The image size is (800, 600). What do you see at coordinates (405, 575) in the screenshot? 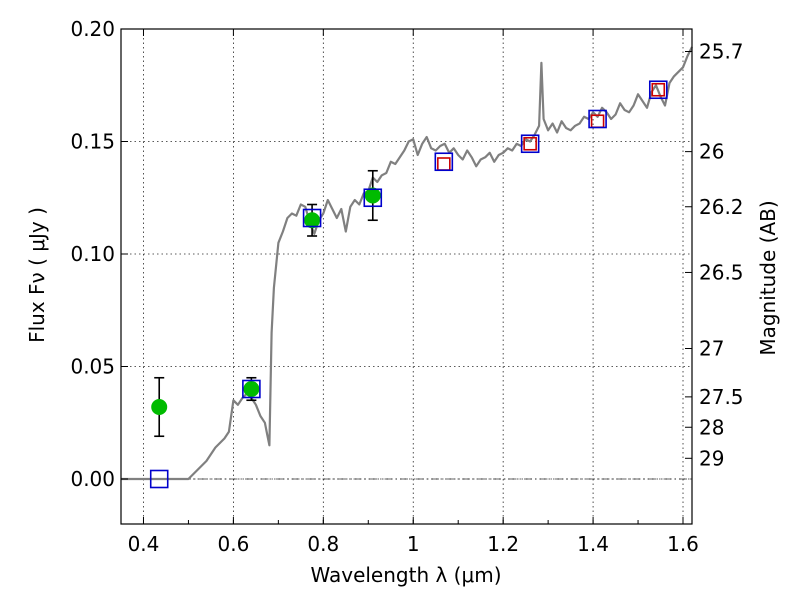
I see `x-axis-label: Wavelength λ (μm)` at bounding box center [405, 575].